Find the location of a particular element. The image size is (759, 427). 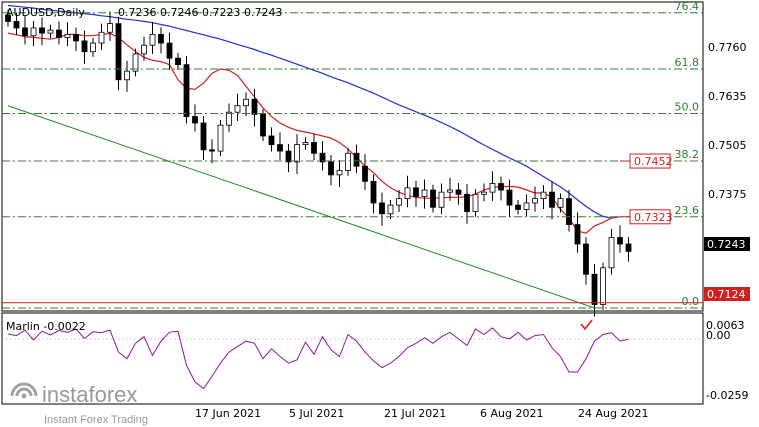

fib-level-label: 38.2 is located at coordinates (687, 154).